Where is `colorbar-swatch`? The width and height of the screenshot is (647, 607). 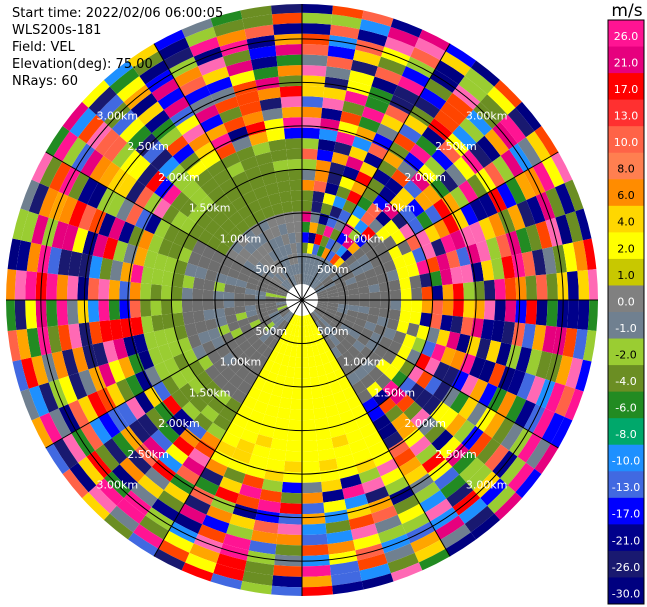
colorbar-swatch is located at coordinates (626, 272).